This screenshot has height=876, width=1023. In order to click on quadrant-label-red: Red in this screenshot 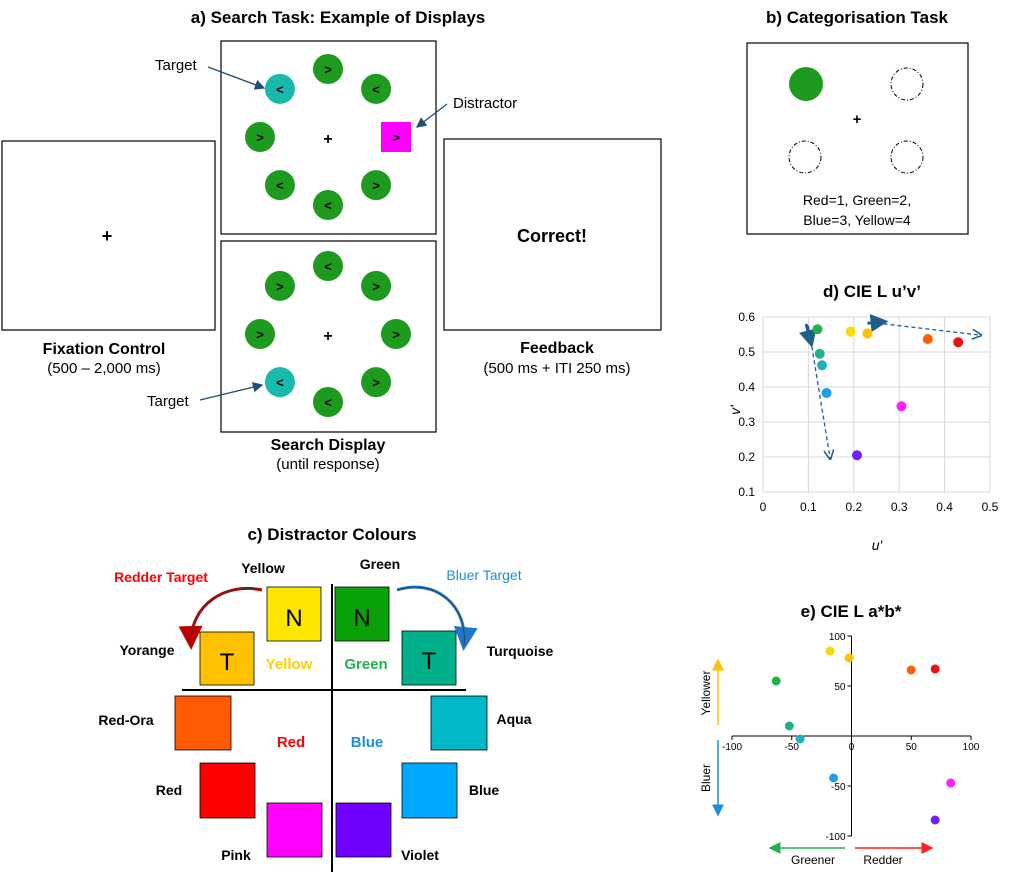, I will do `click(291, 742)`.